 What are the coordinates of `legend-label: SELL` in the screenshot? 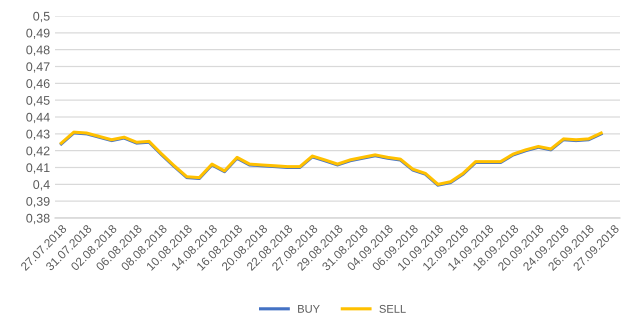 It's located at (392, 308).